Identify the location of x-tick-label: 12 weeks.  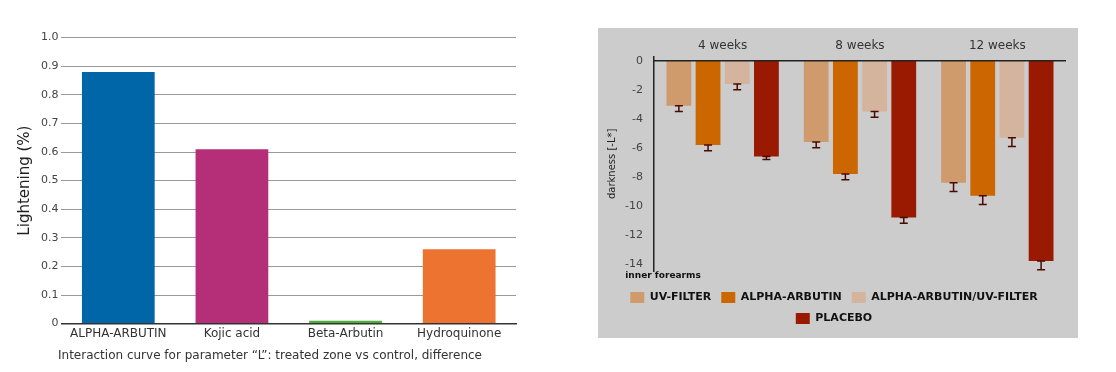
(997, 45).